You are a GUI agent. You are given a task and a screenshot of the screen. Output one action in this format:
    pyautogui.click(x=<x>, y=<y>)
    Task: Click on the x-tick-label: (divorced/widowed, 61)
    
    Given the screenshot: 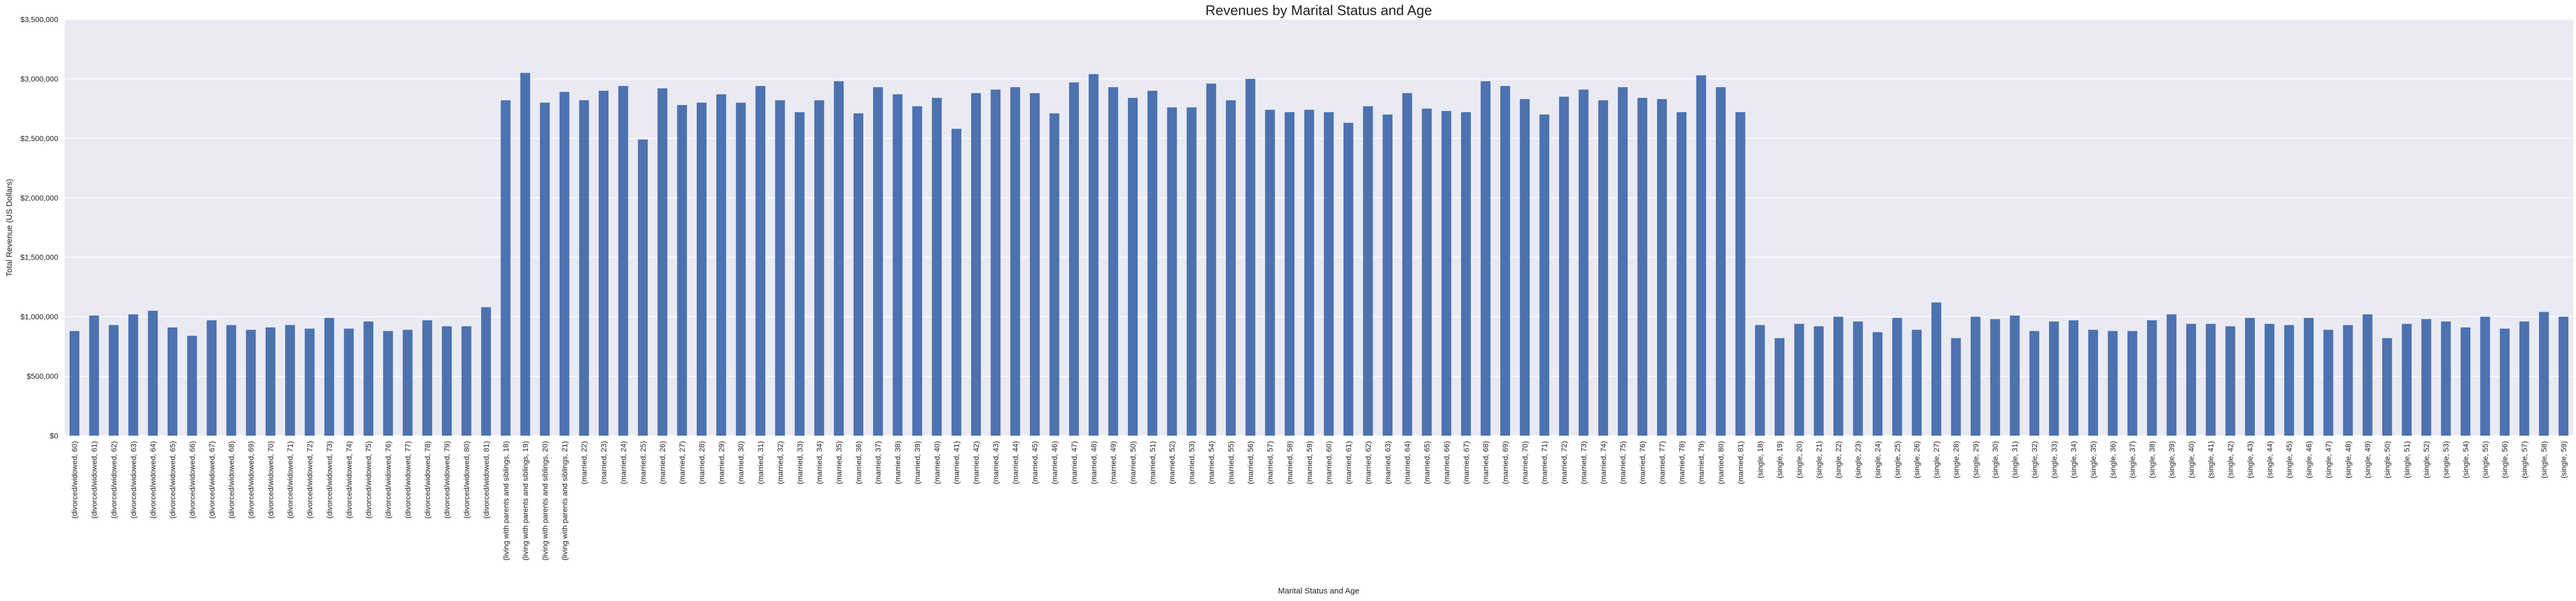 What is the action you would take?
    pyautogui.click(x=94, y=480)
    